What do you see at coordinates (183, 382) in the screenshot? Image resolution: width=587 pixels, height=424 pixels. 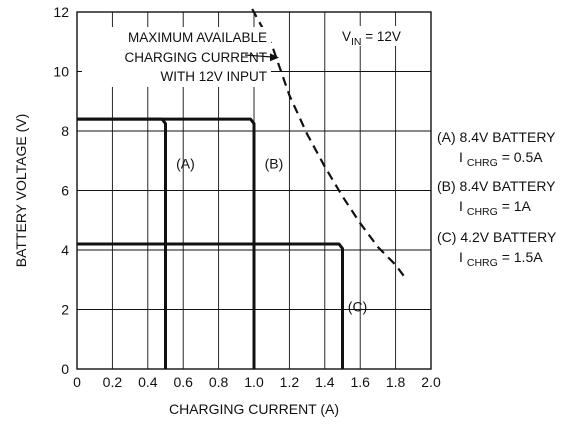 I see `x-tick-label: 0.6` at bounding box center [183, 382].